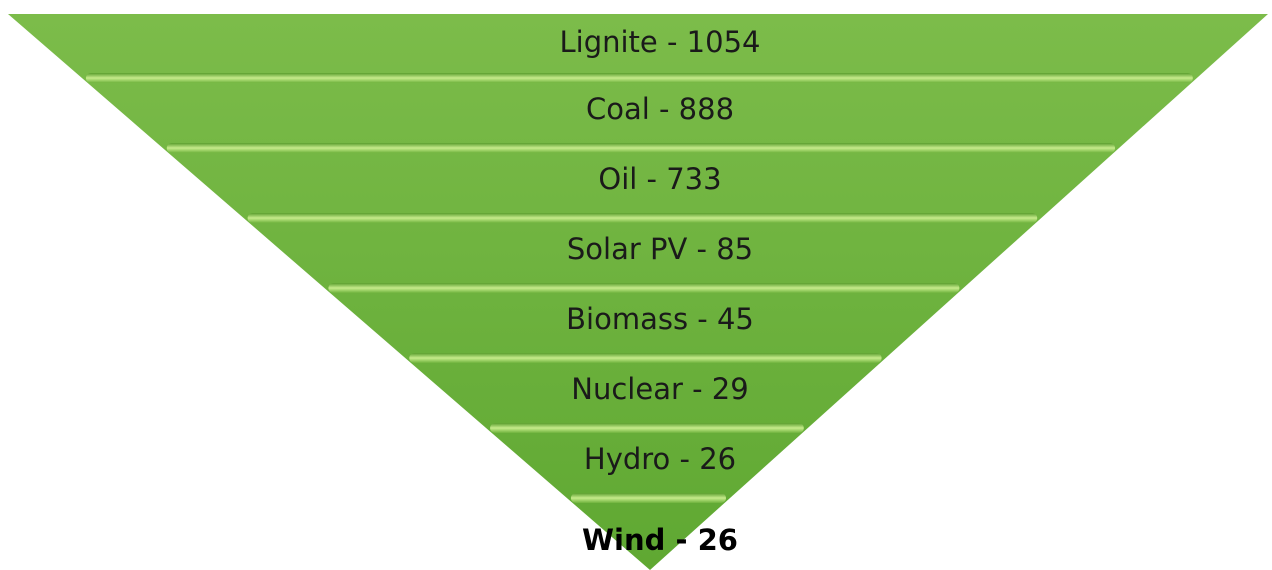 The width and height of the screenshot is (1272, 570). What do you see at coordinates (660, 249) in the screenshot?
I see `level-label: Solar PV - 85` at bounding box center [660, 249].